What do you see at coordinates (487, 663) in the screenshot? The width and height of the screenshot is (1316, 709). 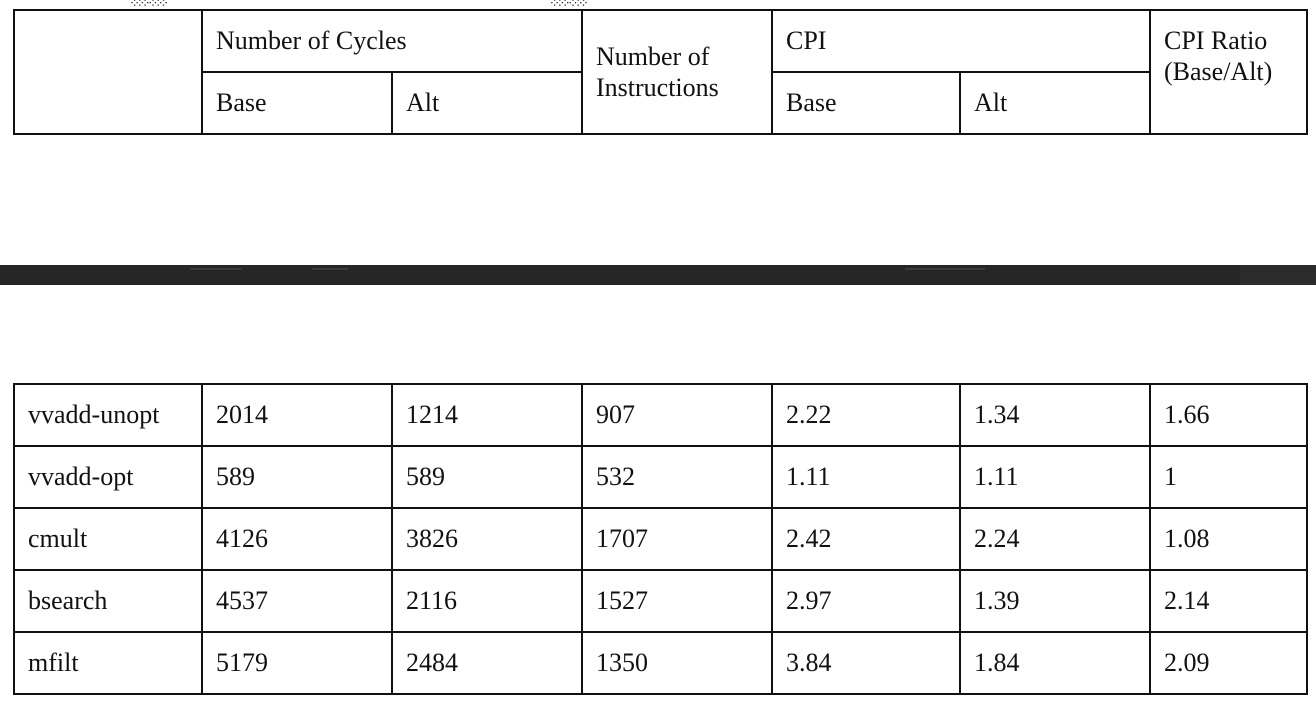 I see `cycles-alt-cell: 2484` at bounding box center [487, 663].